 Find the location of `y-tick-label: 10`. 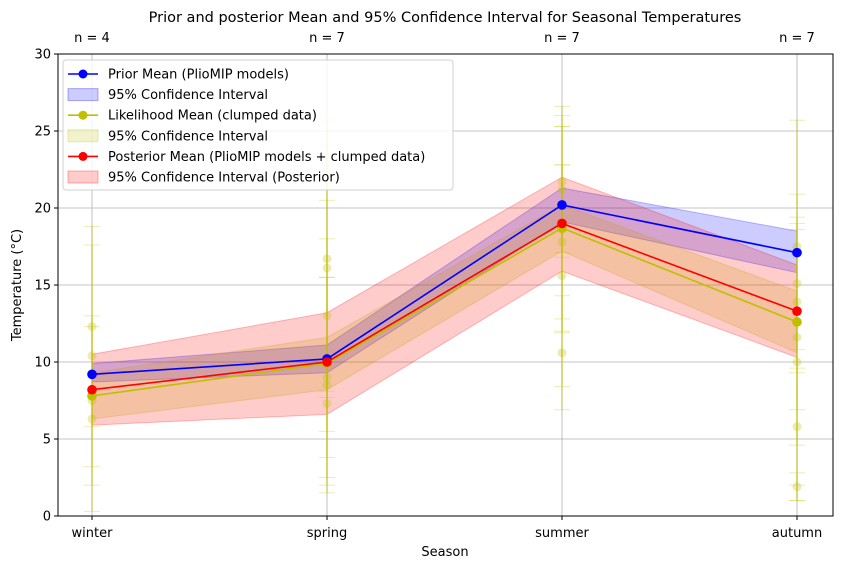

y-tick-label: 10 is located at coordinates (42, 363).